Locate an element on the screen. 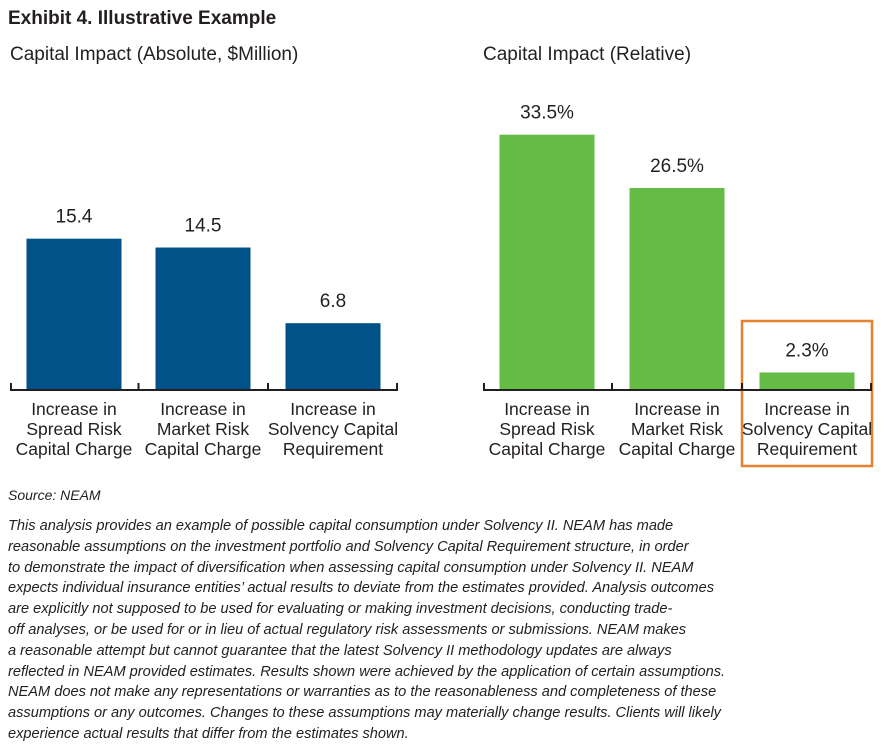 This screenshot has width=884, height=751. category-label-relative-1: Capital Charge is located at coordinates (547, 449).